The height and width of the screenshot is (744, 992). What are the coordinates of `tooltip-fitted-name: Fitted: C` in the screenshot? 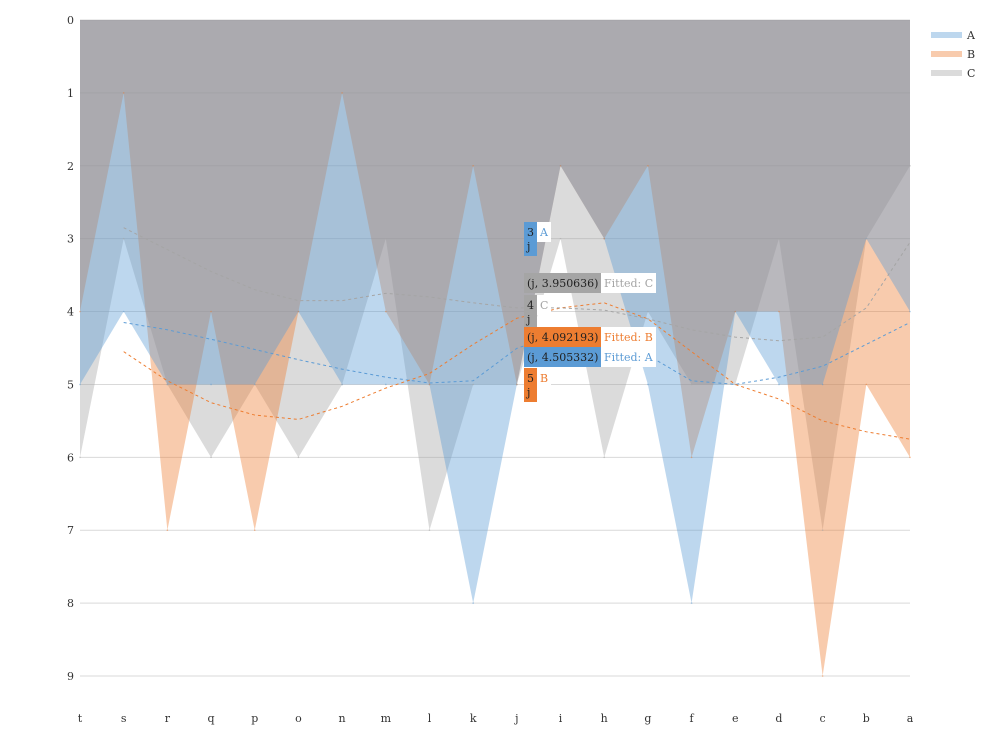 It's located at (628, 283).